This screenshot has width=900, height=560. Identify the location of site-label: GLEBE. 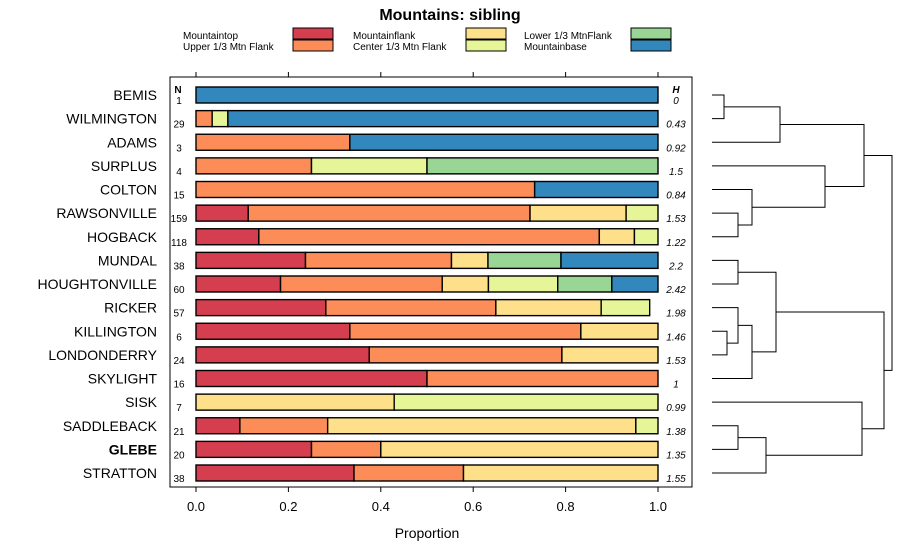
(133, 449).